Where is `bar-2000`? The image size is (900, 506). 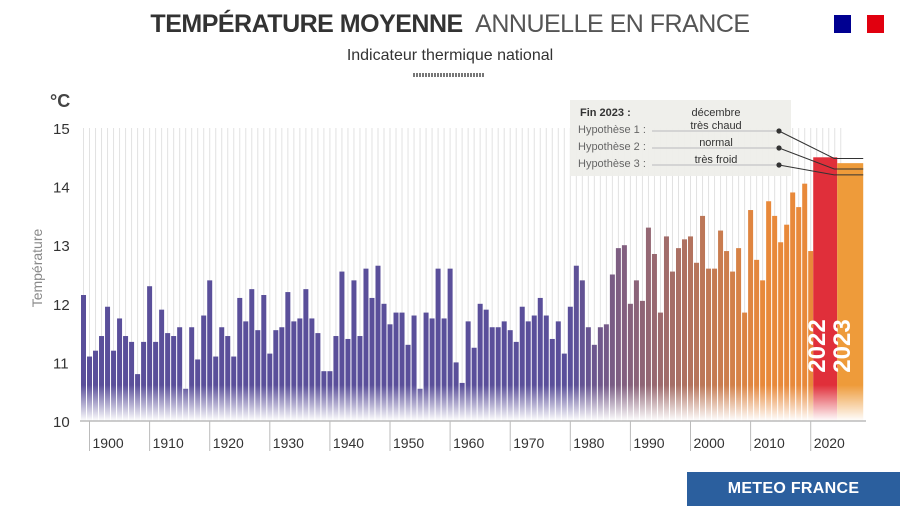
bar-2000 is located at coordinates (691, 328).